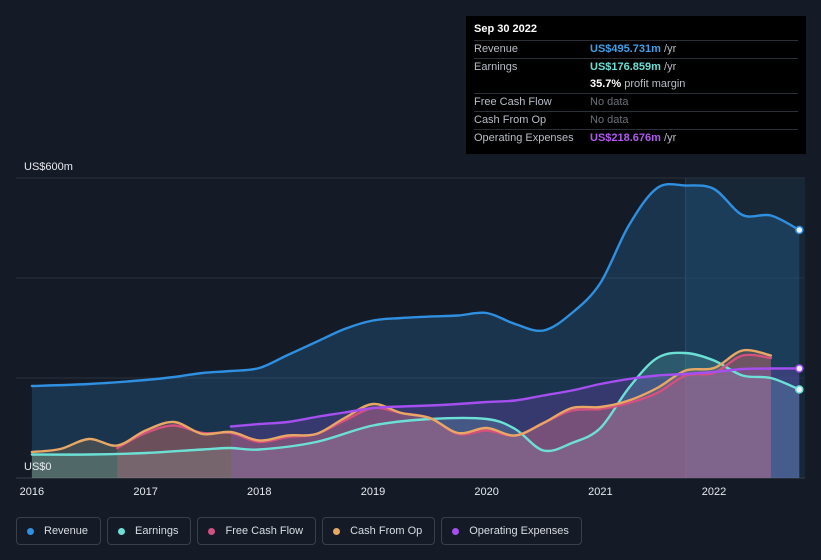  I want to click on end-marker-earnings, so click(799, 389).